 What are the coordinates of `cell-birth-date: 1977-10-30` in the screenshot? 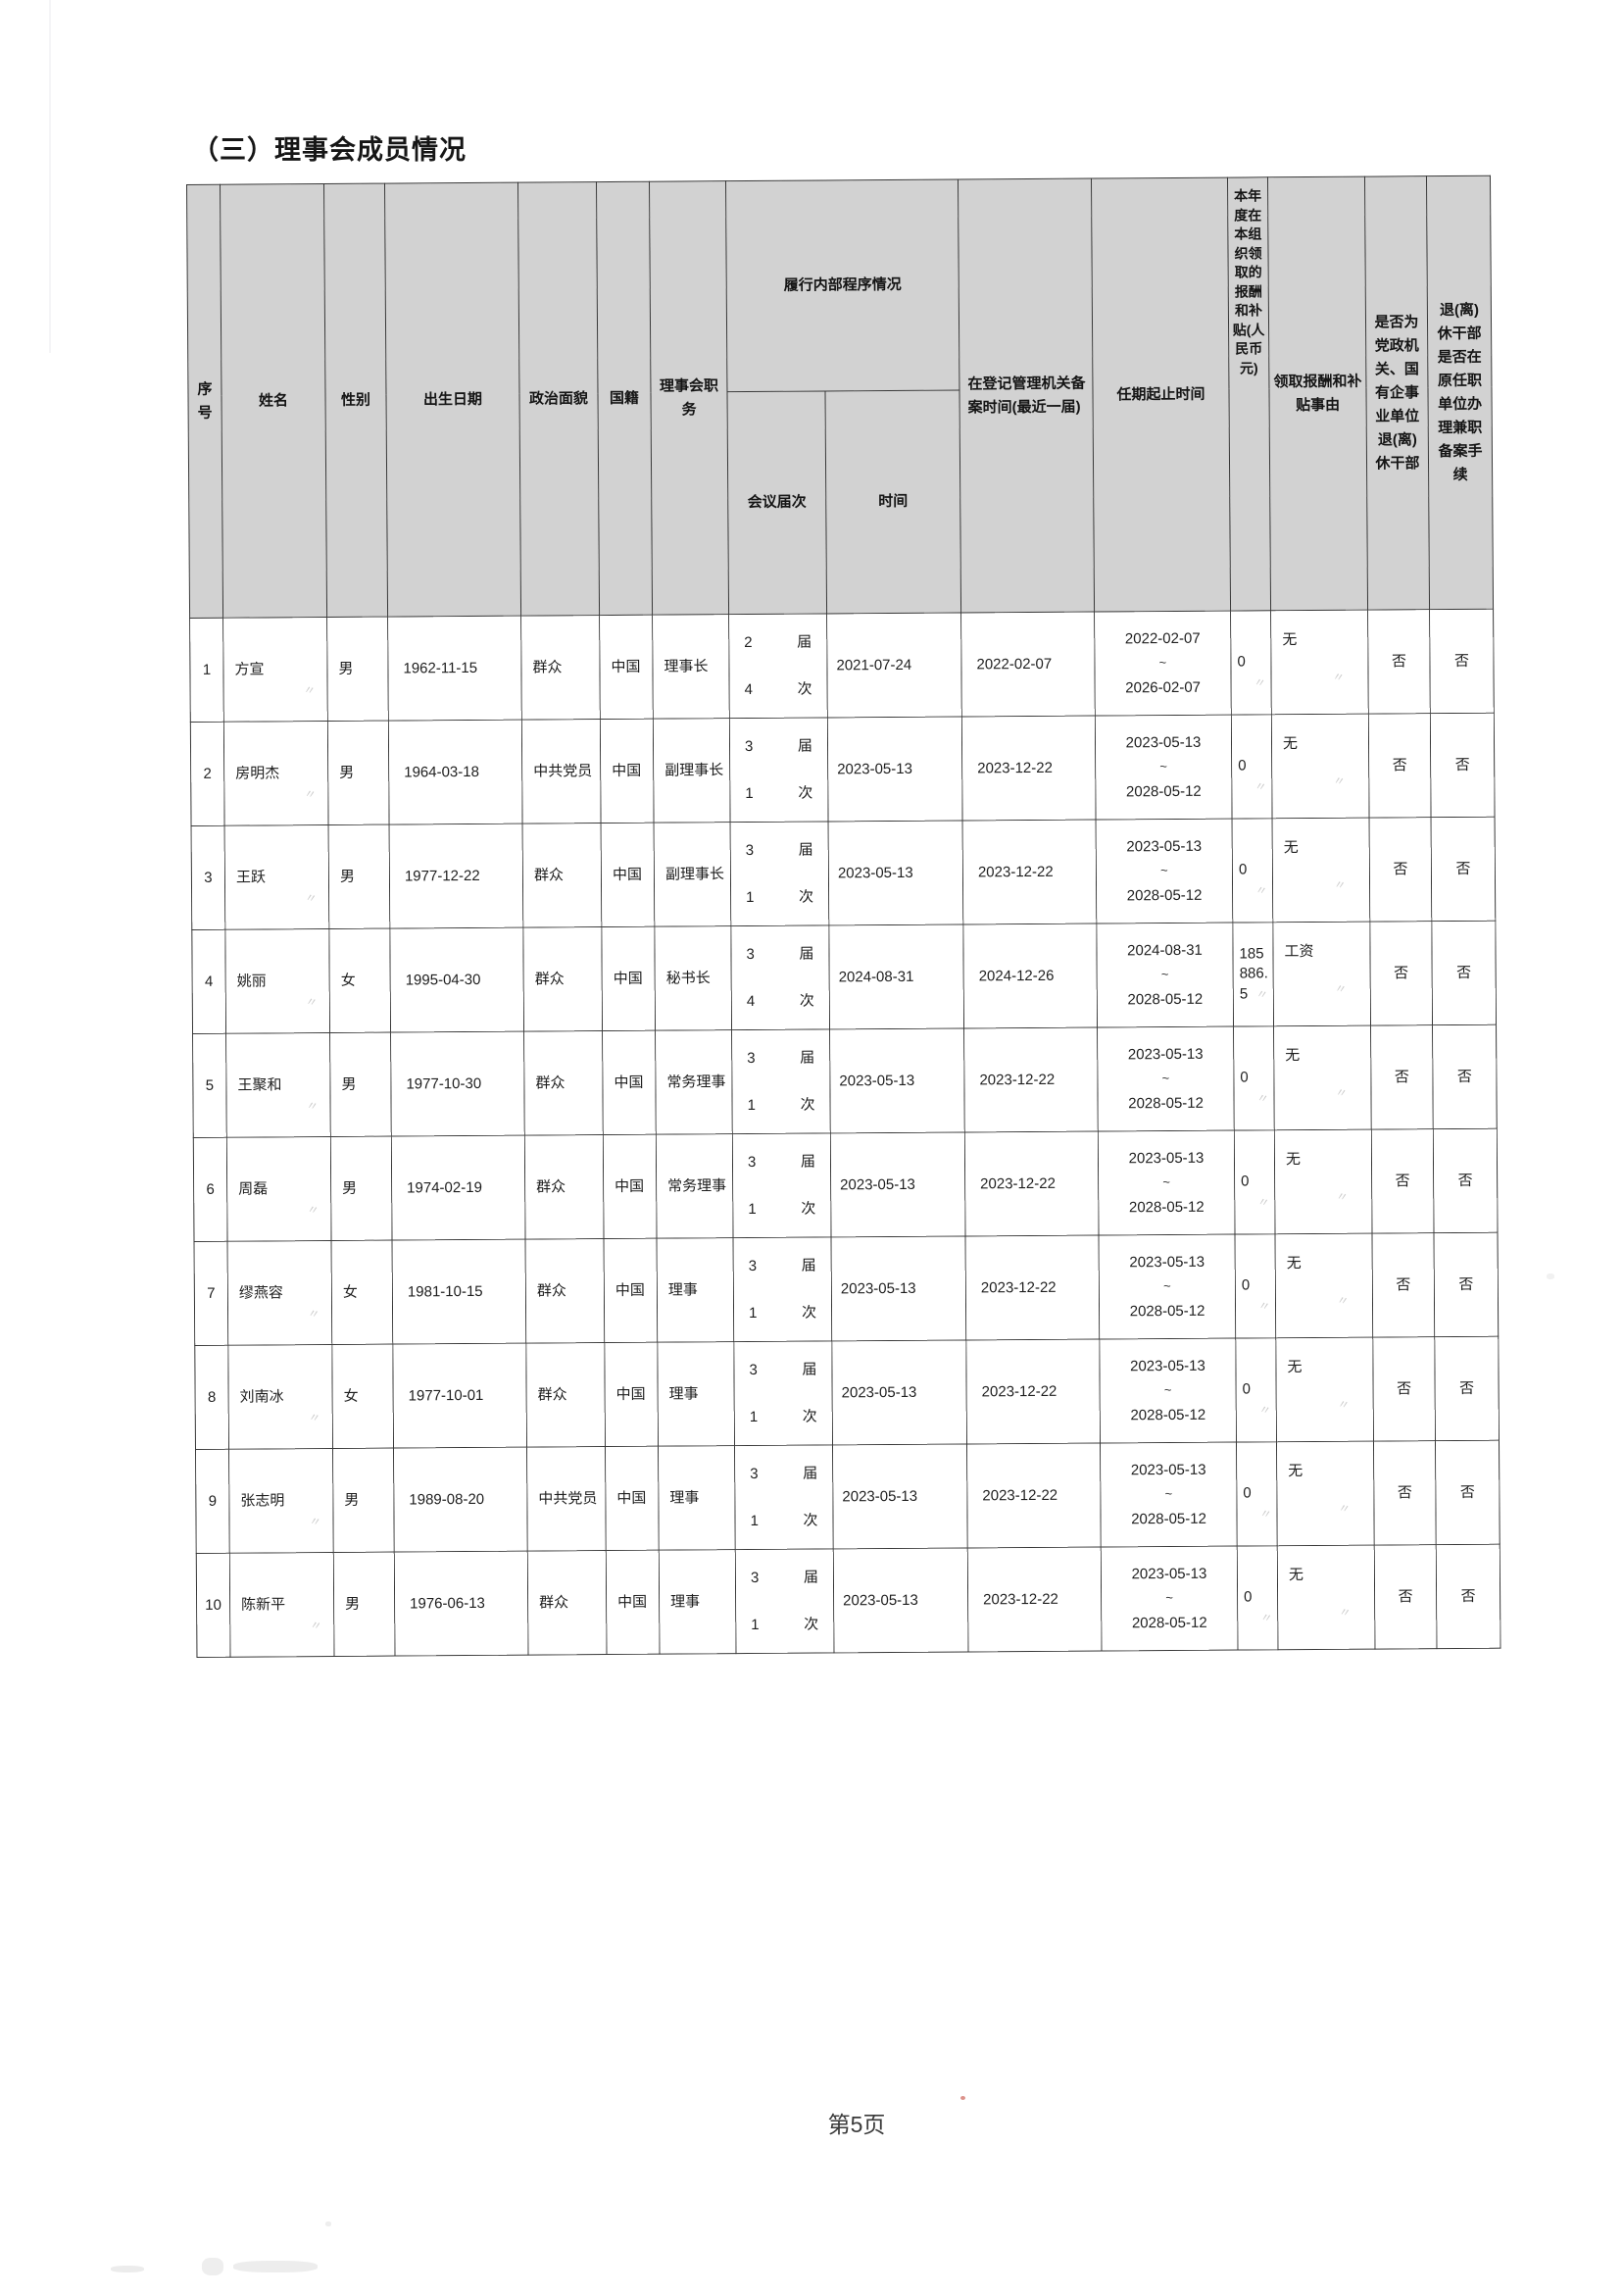 It's located at (458, 1084).